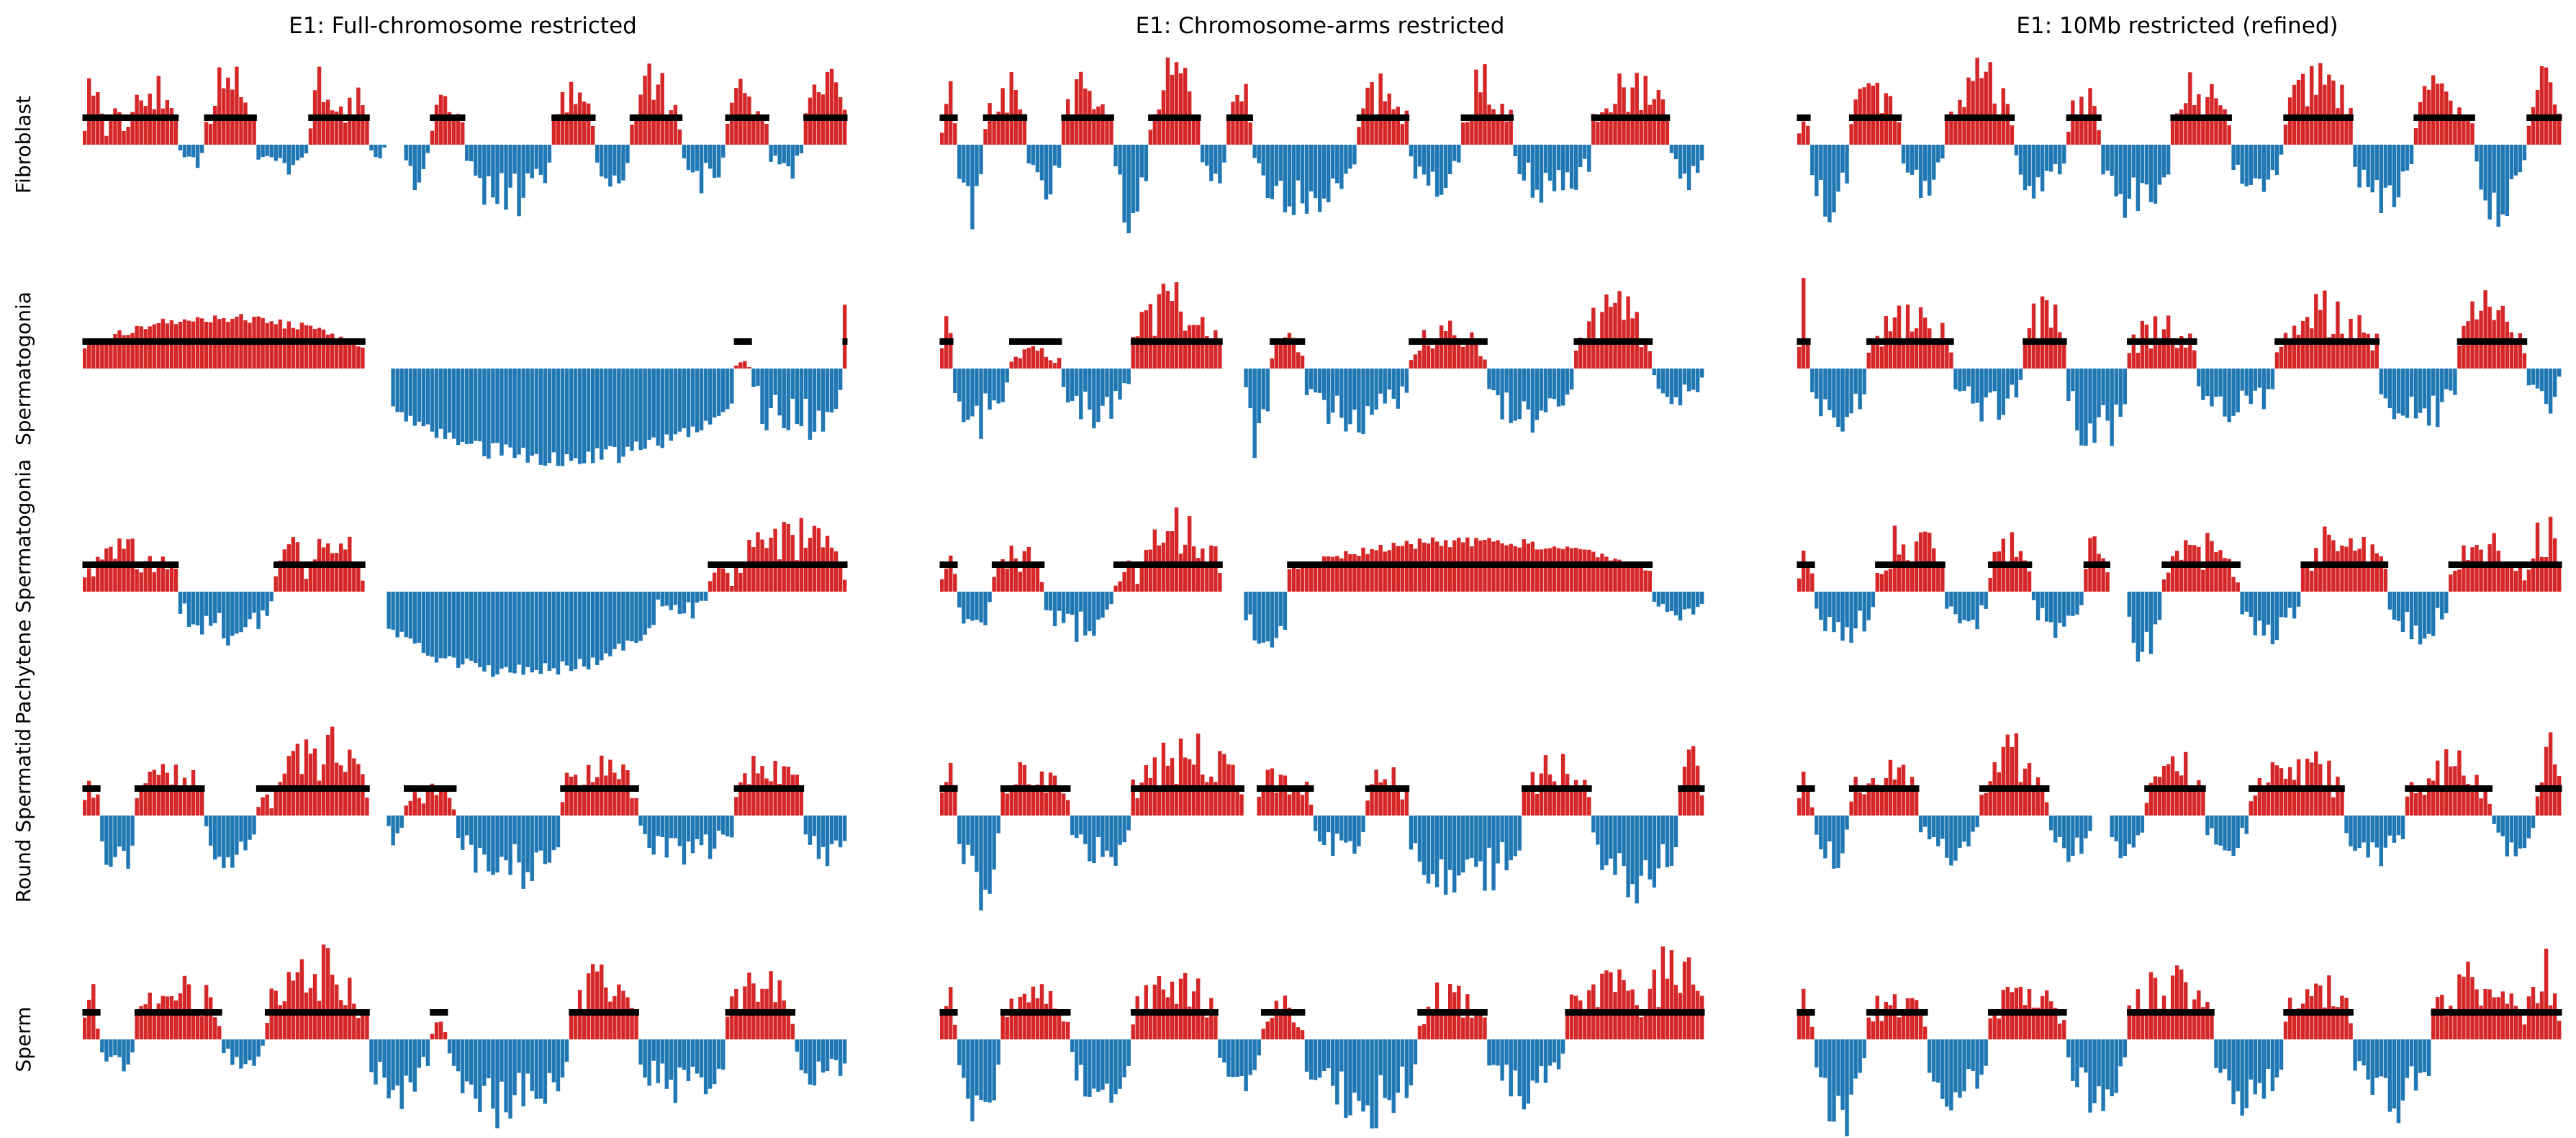  I want to click on panel-sperm-e1-10mb-restricted-refined, so click(2180, 1042).